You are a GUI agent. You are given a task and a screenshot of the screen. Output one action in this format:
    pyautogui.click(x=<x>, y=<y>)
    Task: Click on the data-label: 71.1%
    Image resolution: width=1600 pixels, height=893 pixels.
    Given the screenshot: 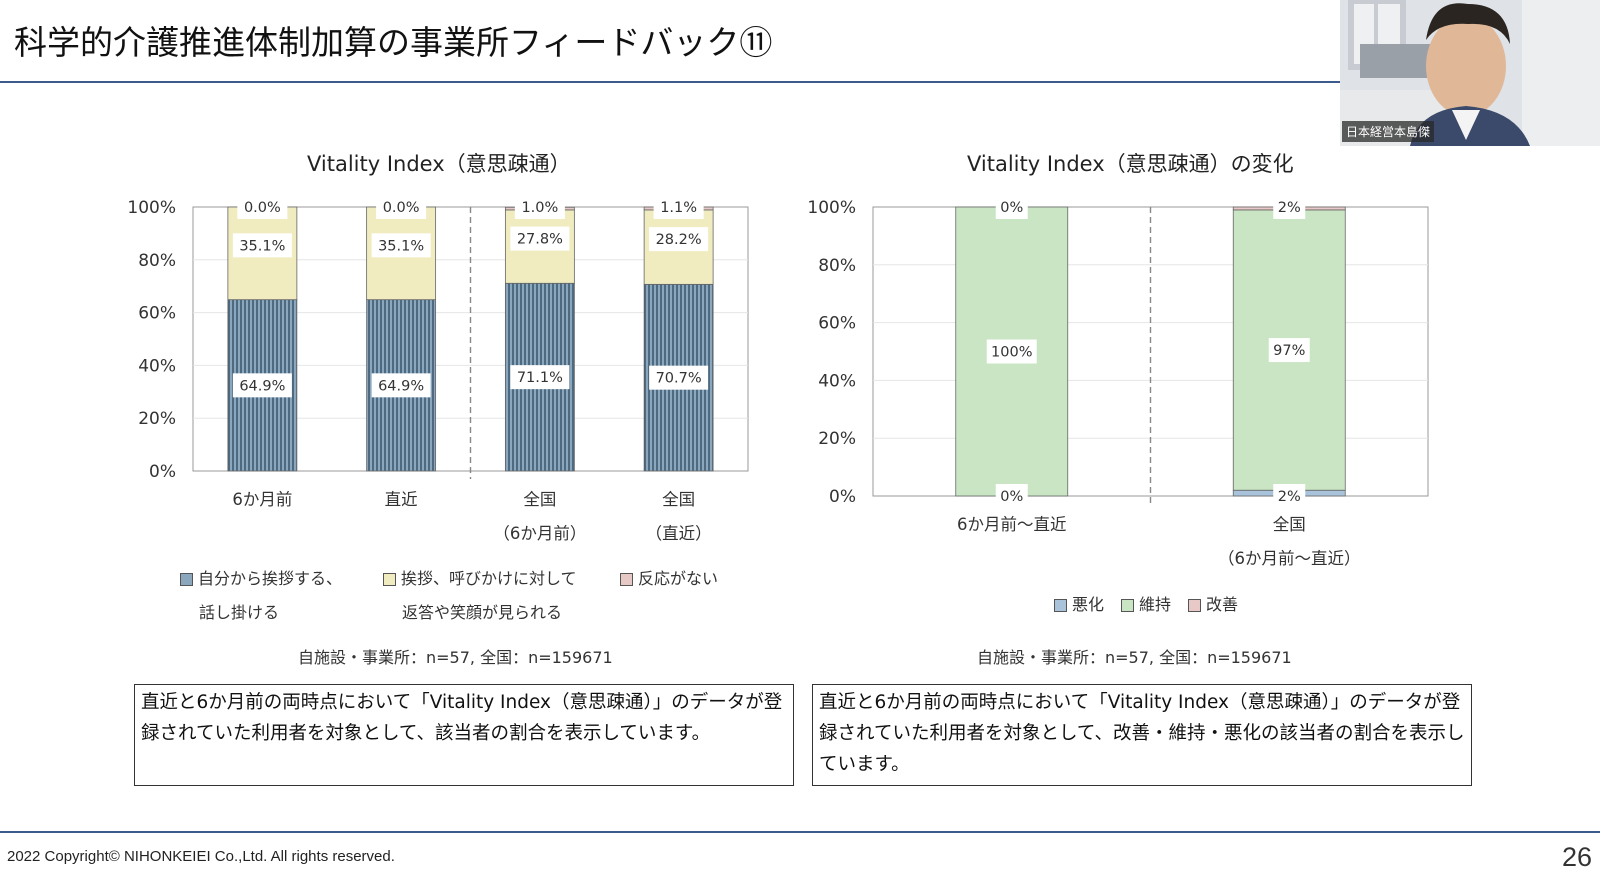 What is the action you would take?
    pyautogui.click(x=540, y=378)
    